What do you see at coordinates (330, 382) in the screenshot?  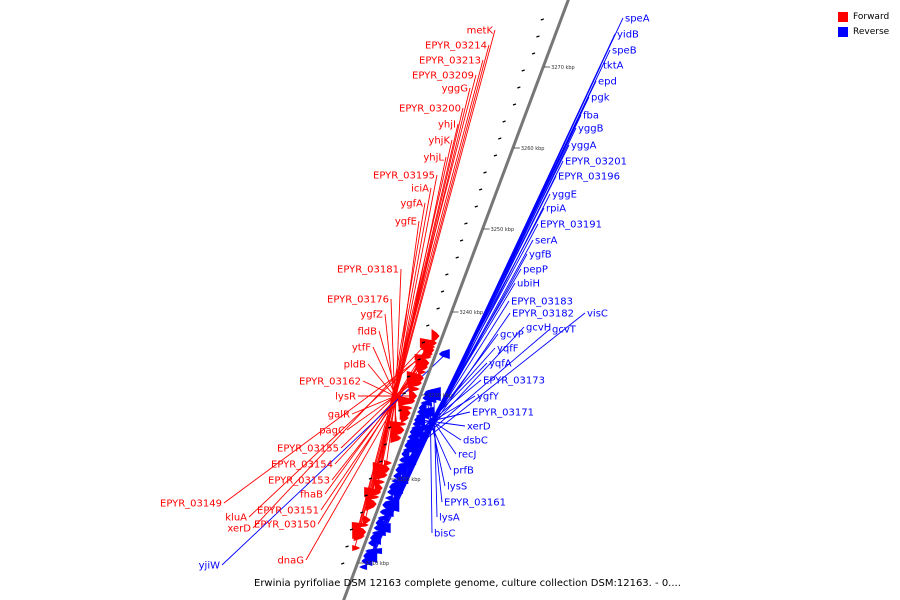 I see `forward-gene-label-epyr-03162: EPYR_03162` at bounding box center [330, 382].